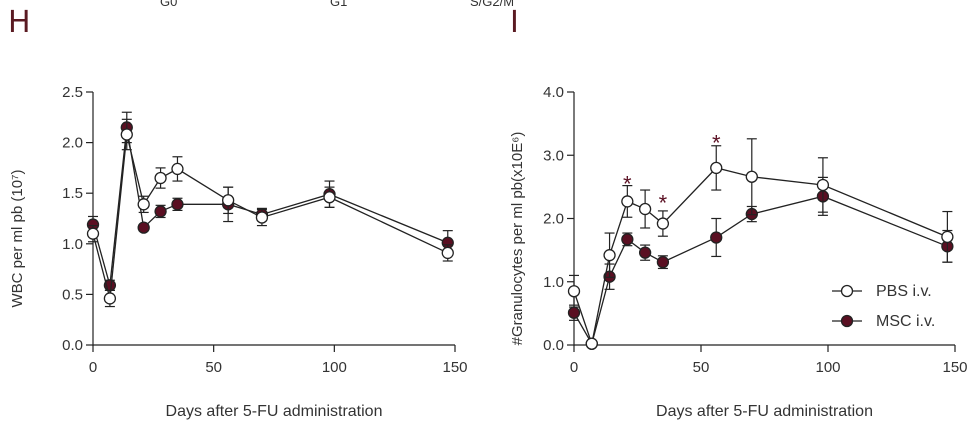 The height and width of the screenshot is (424, 973). What do you see at coordinates (517, 239) in the screenshot?
I see `y-axis-label: #Granulocytes per ml pb(x10E⁶)` at bounding box center [517, 239].